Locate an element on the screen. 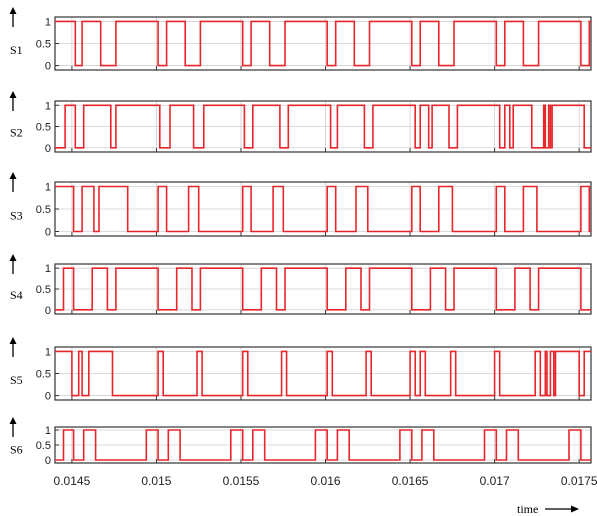 This screenshot has height=516, width=597. time-arrow is located at coordinates (562, 509).